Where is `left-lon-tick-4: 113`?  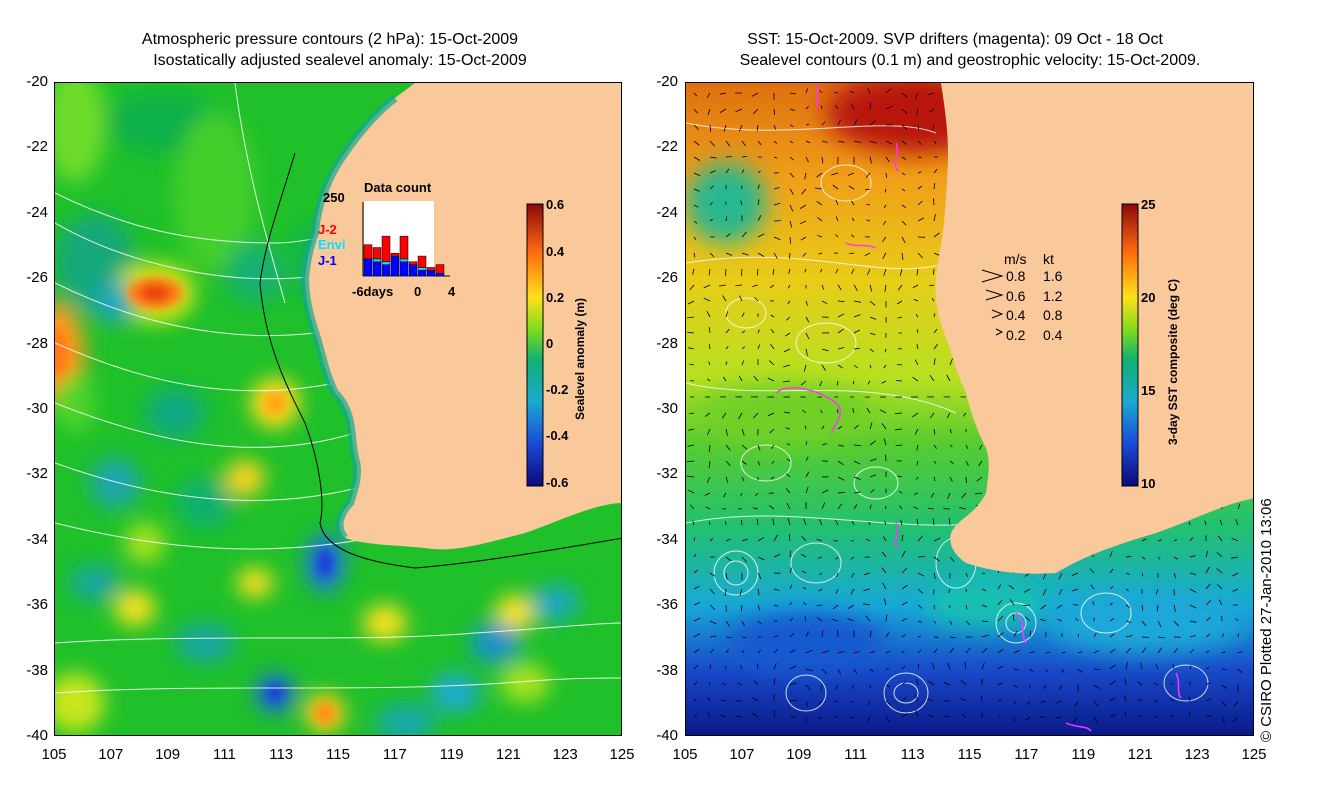 left-lon-tick-4: 113 is located at coordinates (281, 754).